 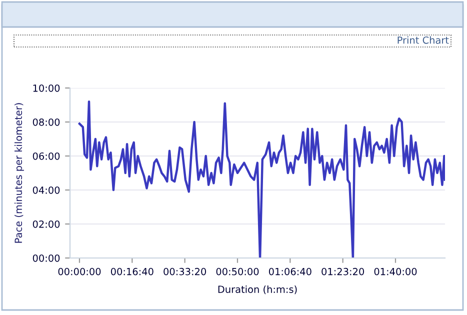 What do you see at coordinates (46, 156) in the screenshot?
I see `y-tick-label: 06:00` at bounding box center [46, 156].